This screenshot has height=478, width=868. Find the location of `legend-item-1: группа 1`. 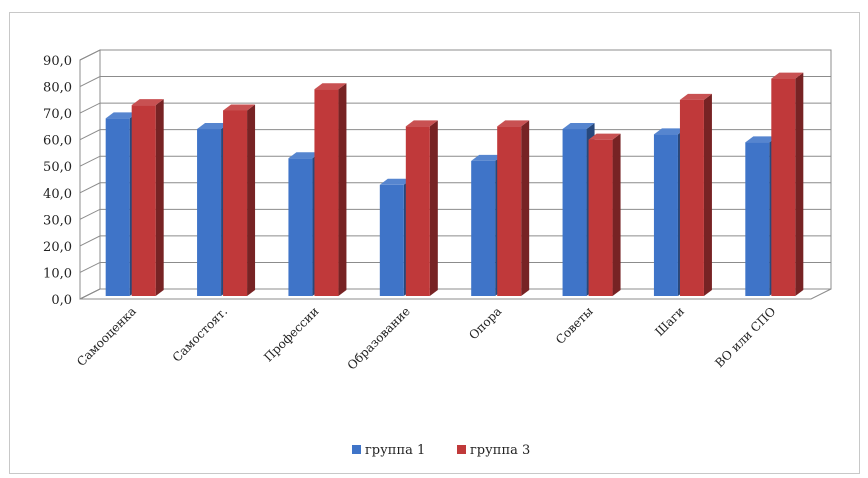

legend-item-1: группа 1 is located at coordinates (388, 450).